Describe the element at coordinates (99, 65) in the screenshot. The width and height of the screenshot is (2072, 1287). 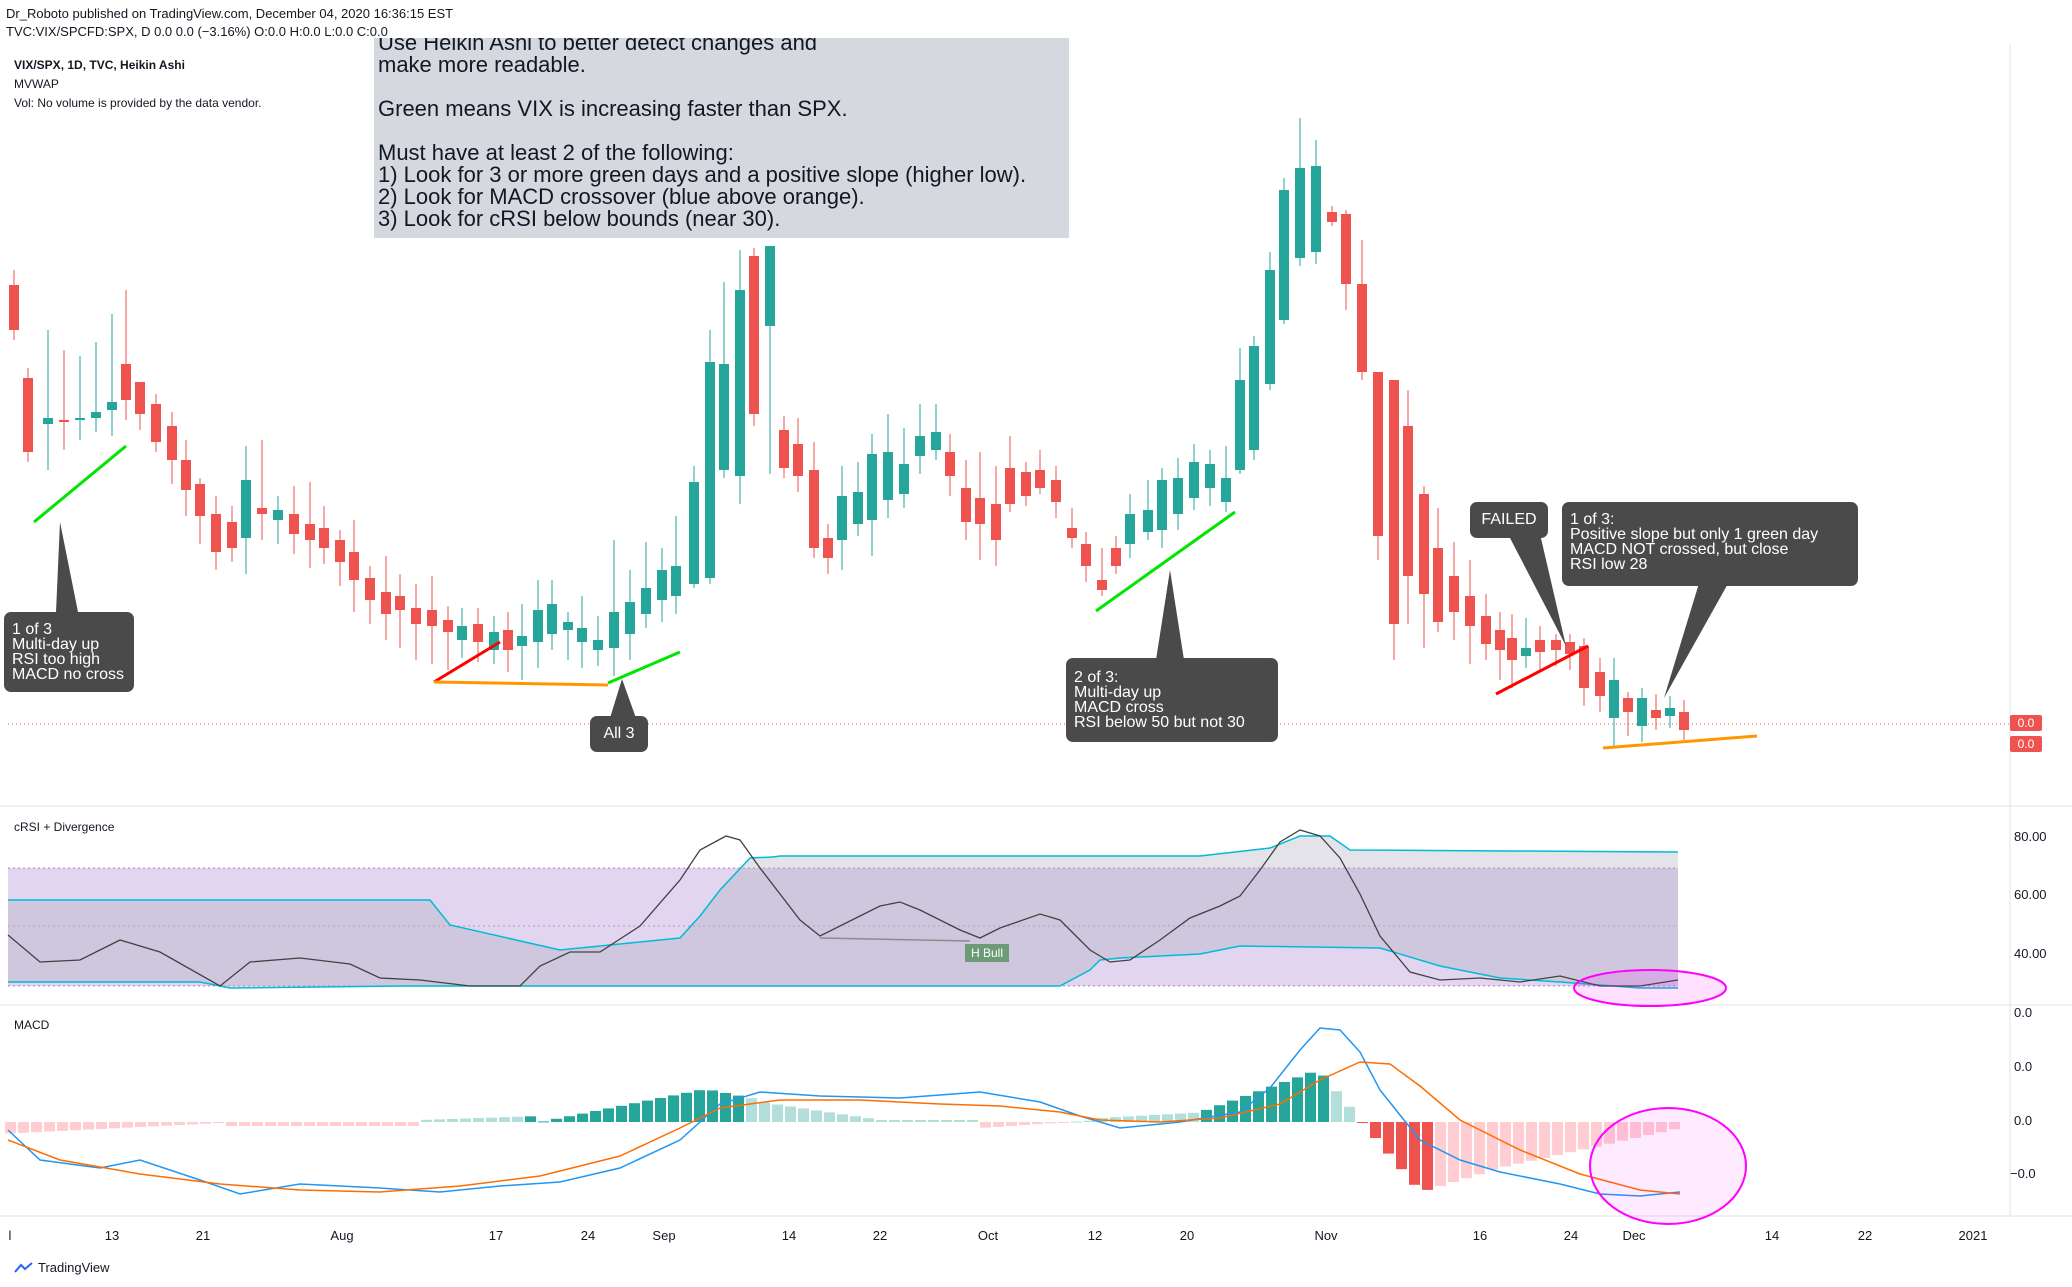
I see `main-pane-title: VIX/SPX, 1D, TVC, Heikin Ashi` at that location.